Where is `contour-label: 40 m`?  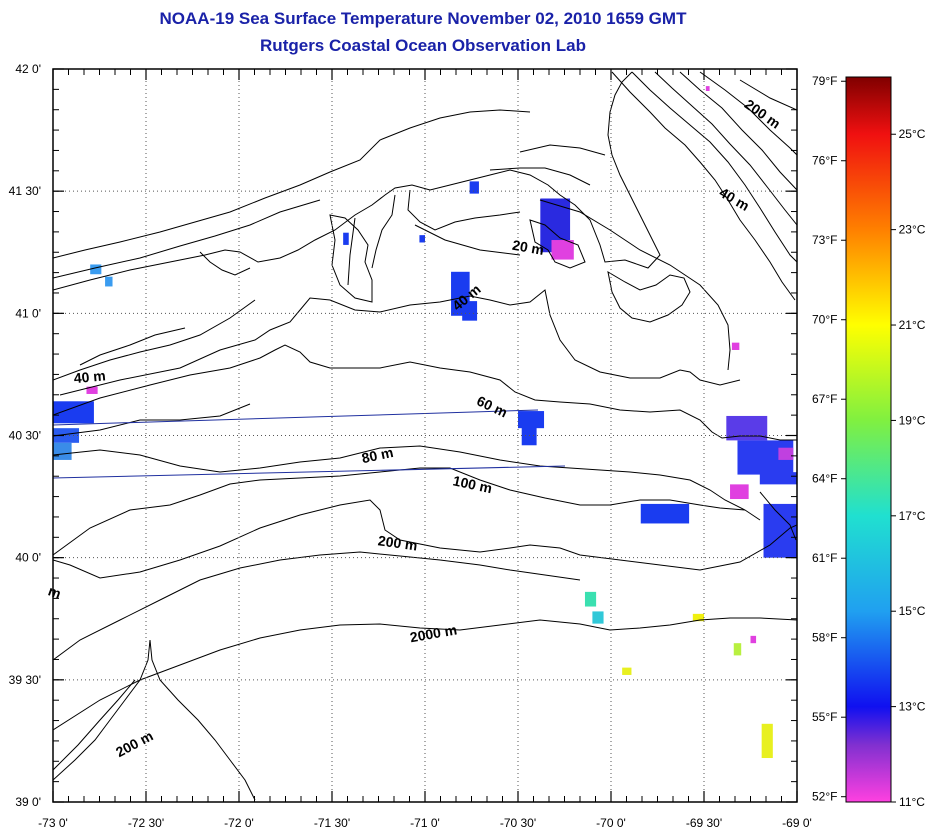
contour-label: 40 m is located at coordinates (89, 376).